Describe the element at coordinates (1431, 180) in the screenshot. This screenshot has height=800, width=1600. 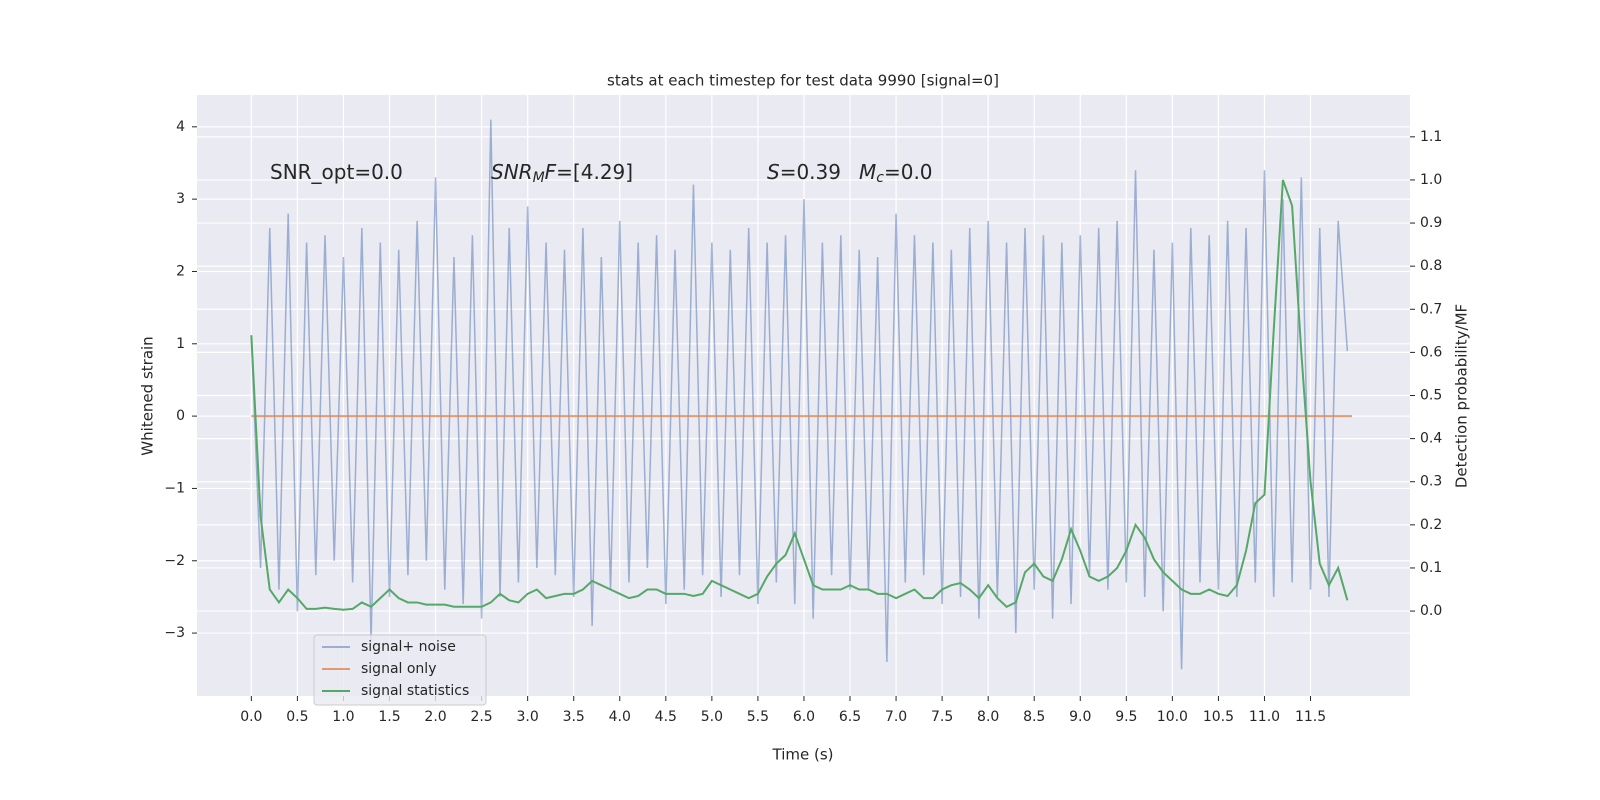
I see `y2-tick-label: 1.0` at that location.